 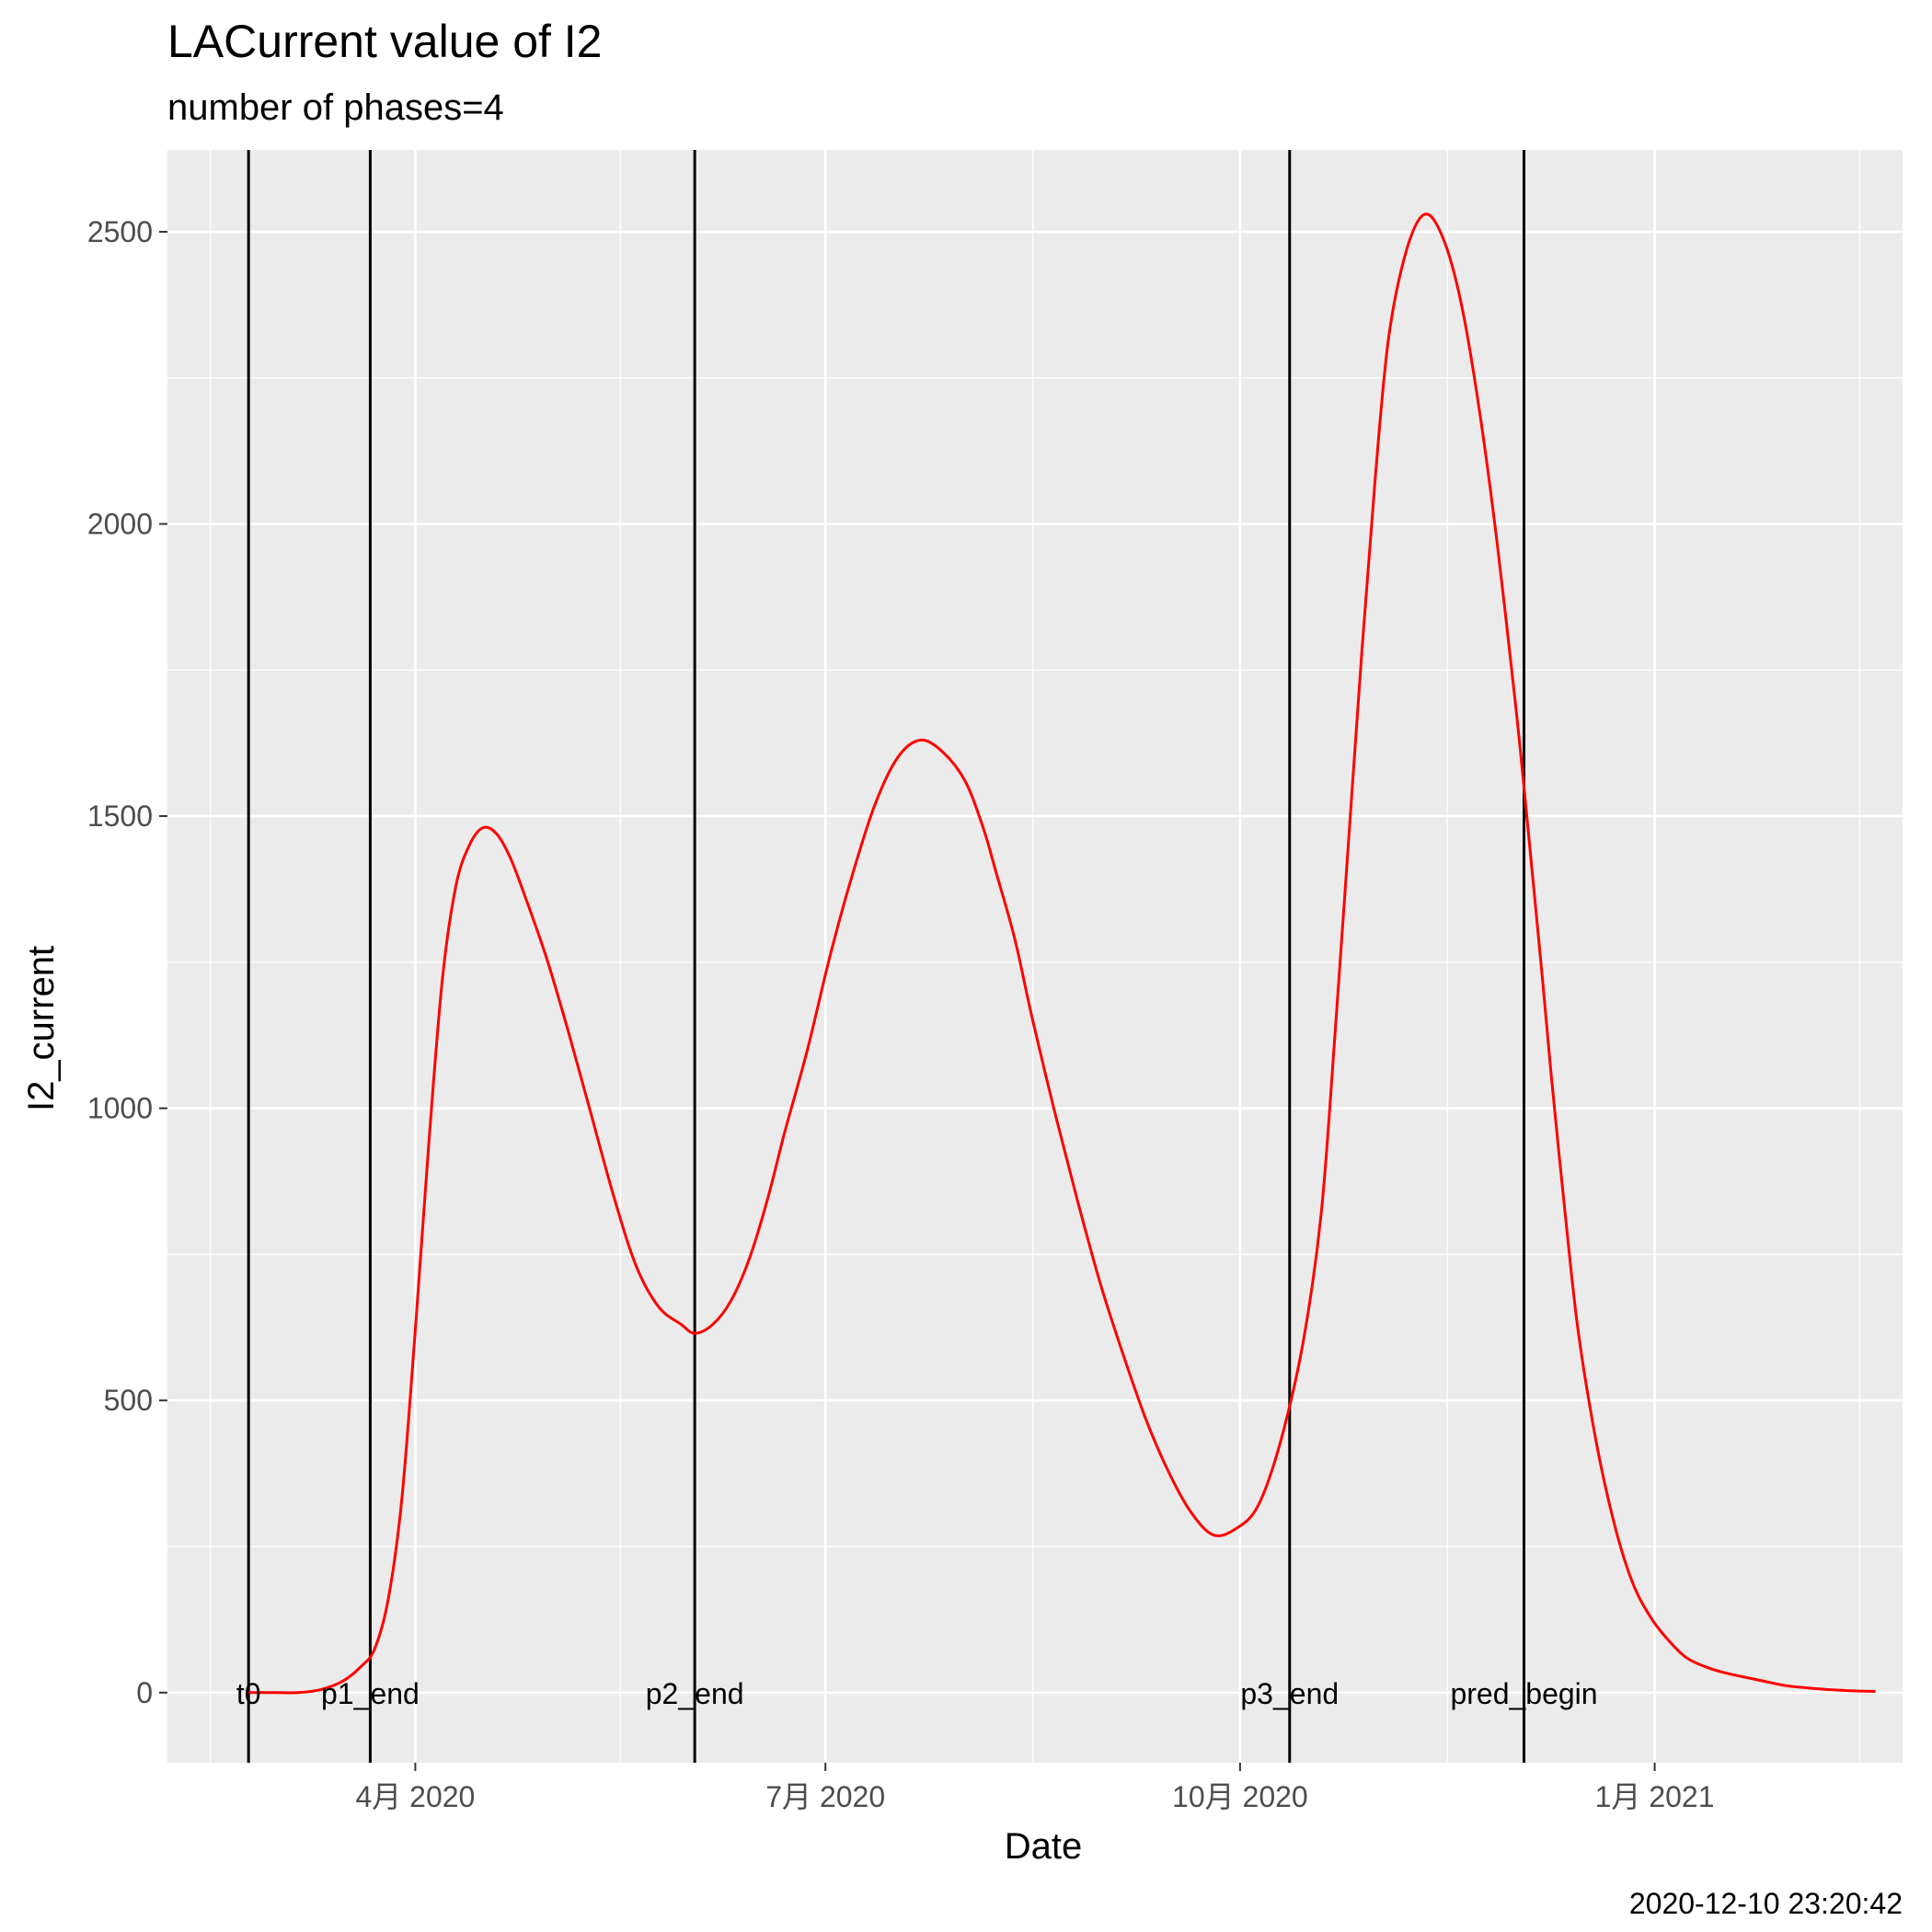 What do you see at coordinates (120, 231) in the screenshot?
I see `y-tick-label: 2500` at bounding box center [120, 231].